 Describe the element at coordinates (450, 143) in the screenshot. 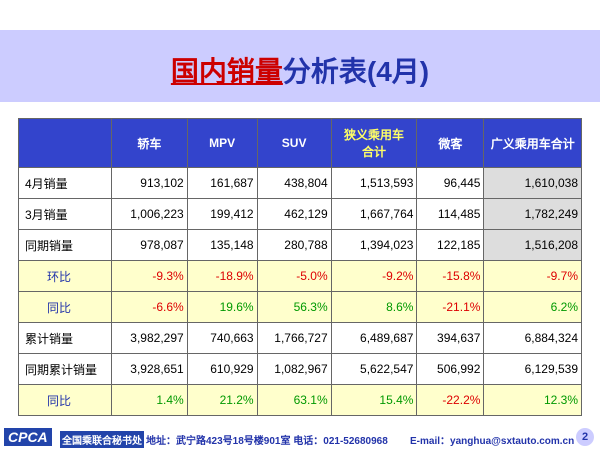

I see `column-header: 微客` at that location.